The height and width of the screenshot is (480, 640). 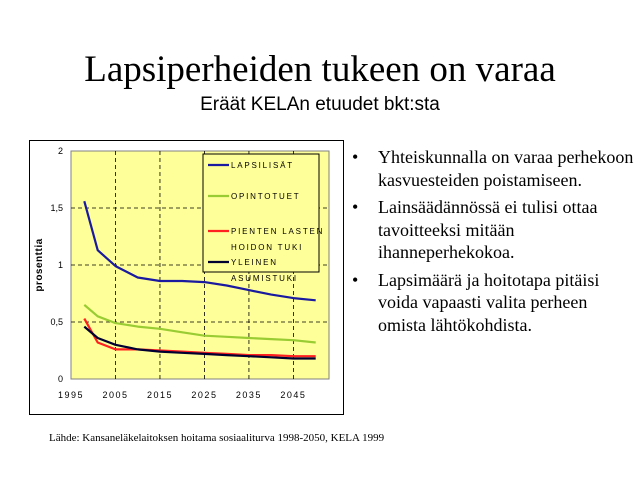 I want to click on x-tick-label: 2025, so click(x=204, y=395).